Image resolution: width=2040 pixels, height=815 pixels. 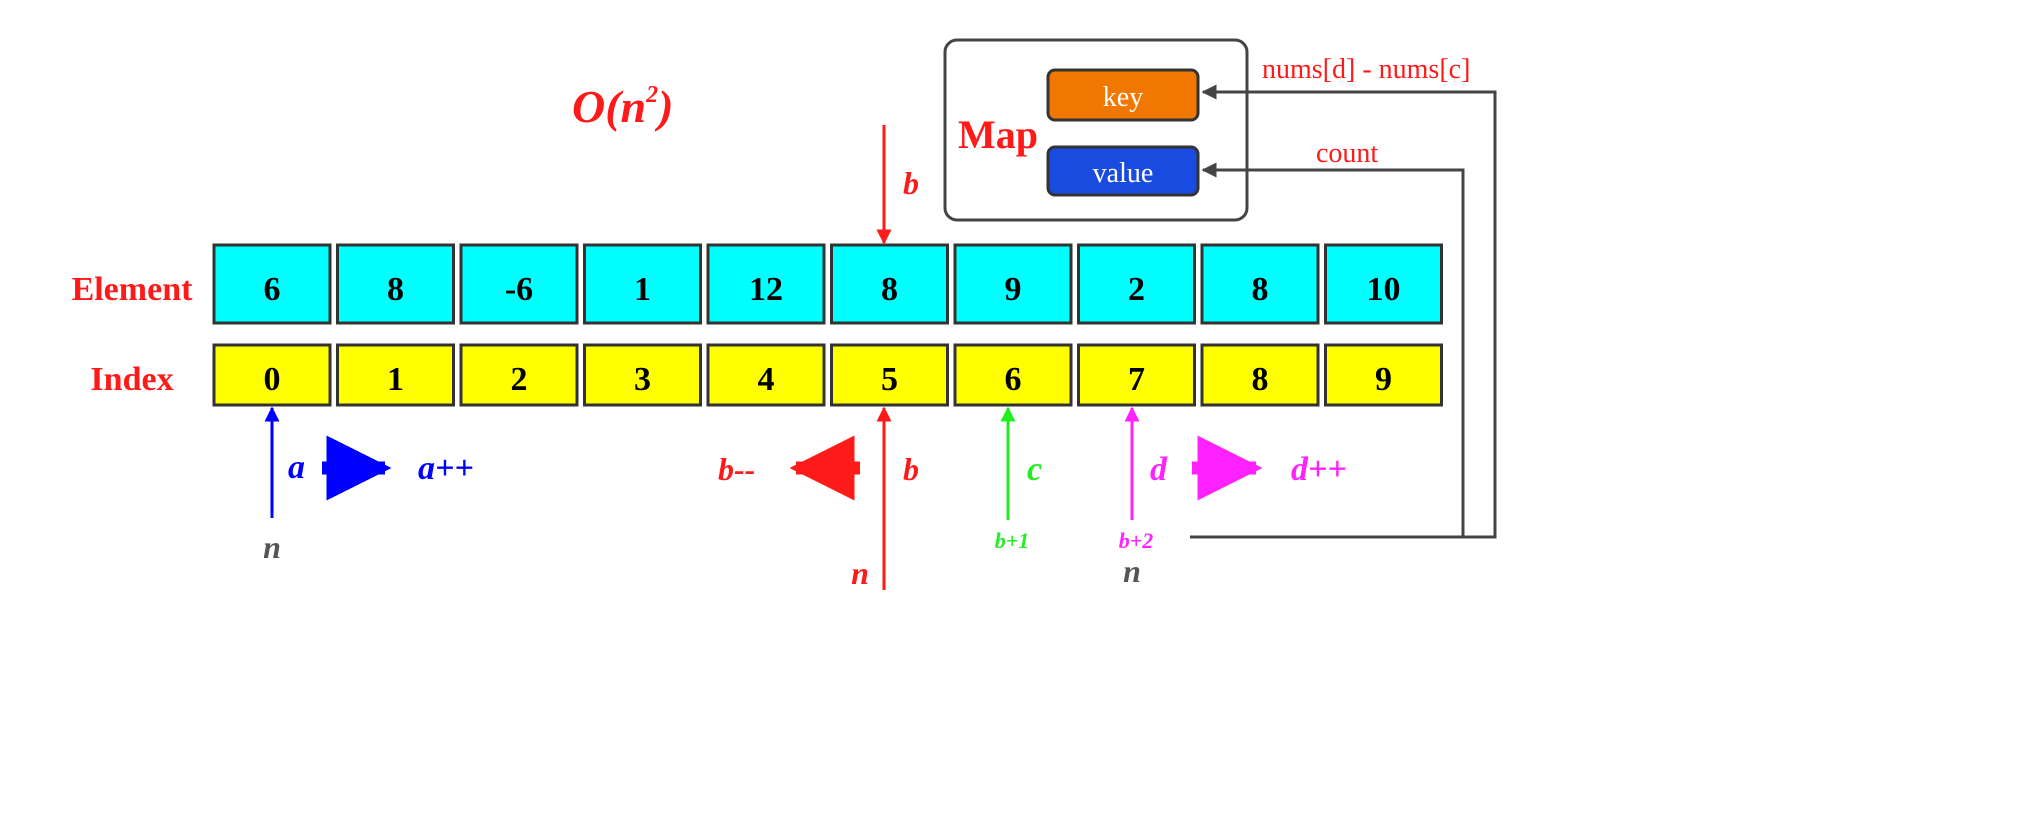 I want to click on map-box: Map key value, so click(x=1096, y=130).